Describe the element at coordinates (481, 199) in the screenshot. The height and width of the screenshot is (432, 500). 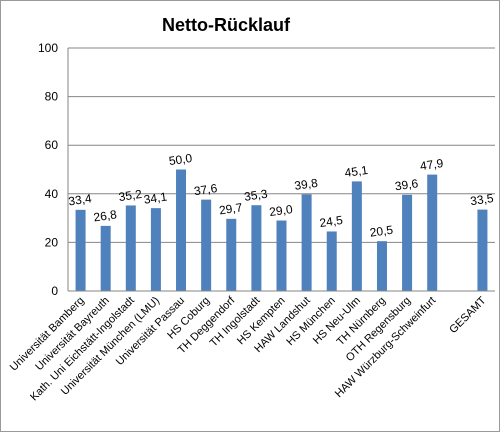
I see `data-label: 33,5` at that location.